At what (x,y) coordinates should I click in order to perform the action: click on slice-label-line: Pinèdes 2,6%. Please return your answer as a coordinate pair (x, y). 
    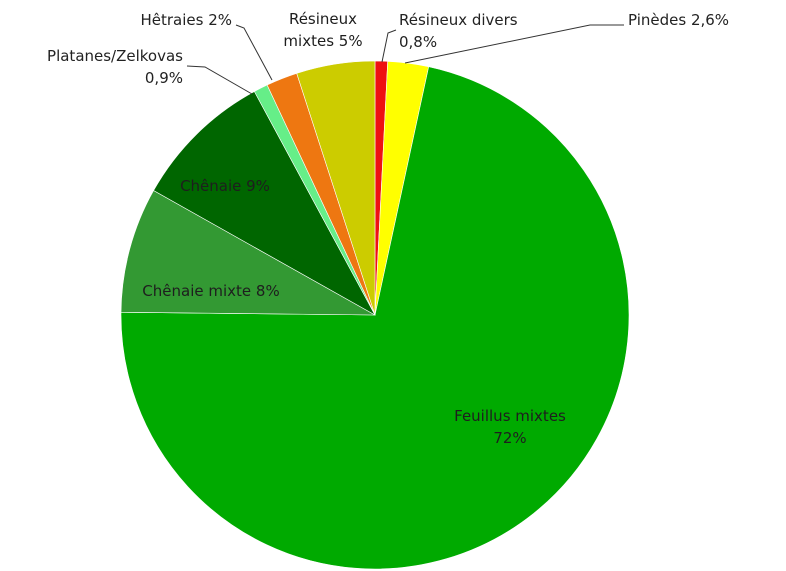
    Looking at the image, I should click on (678, 20).